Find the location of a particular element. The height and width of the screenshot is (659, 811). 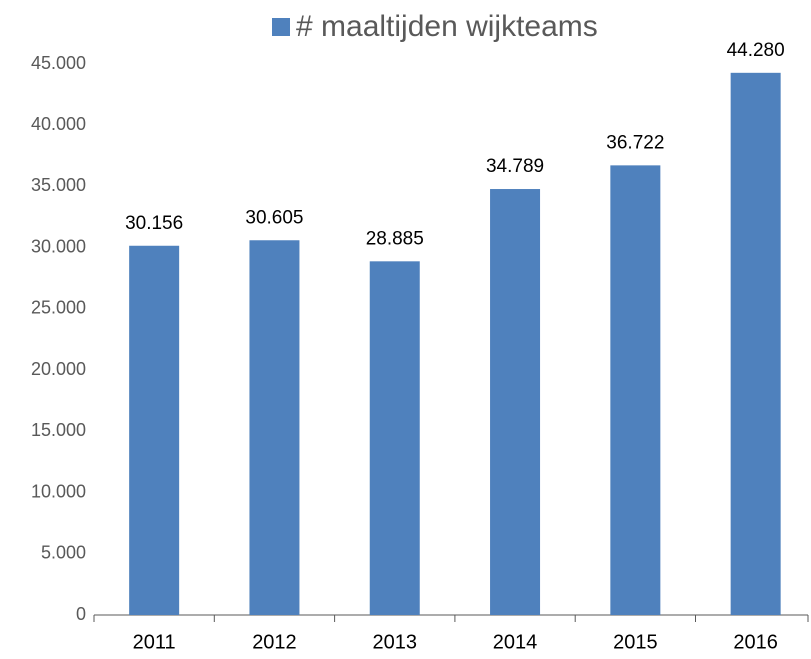

x-tick-label: 2016 is located at coordinates (755, 642).